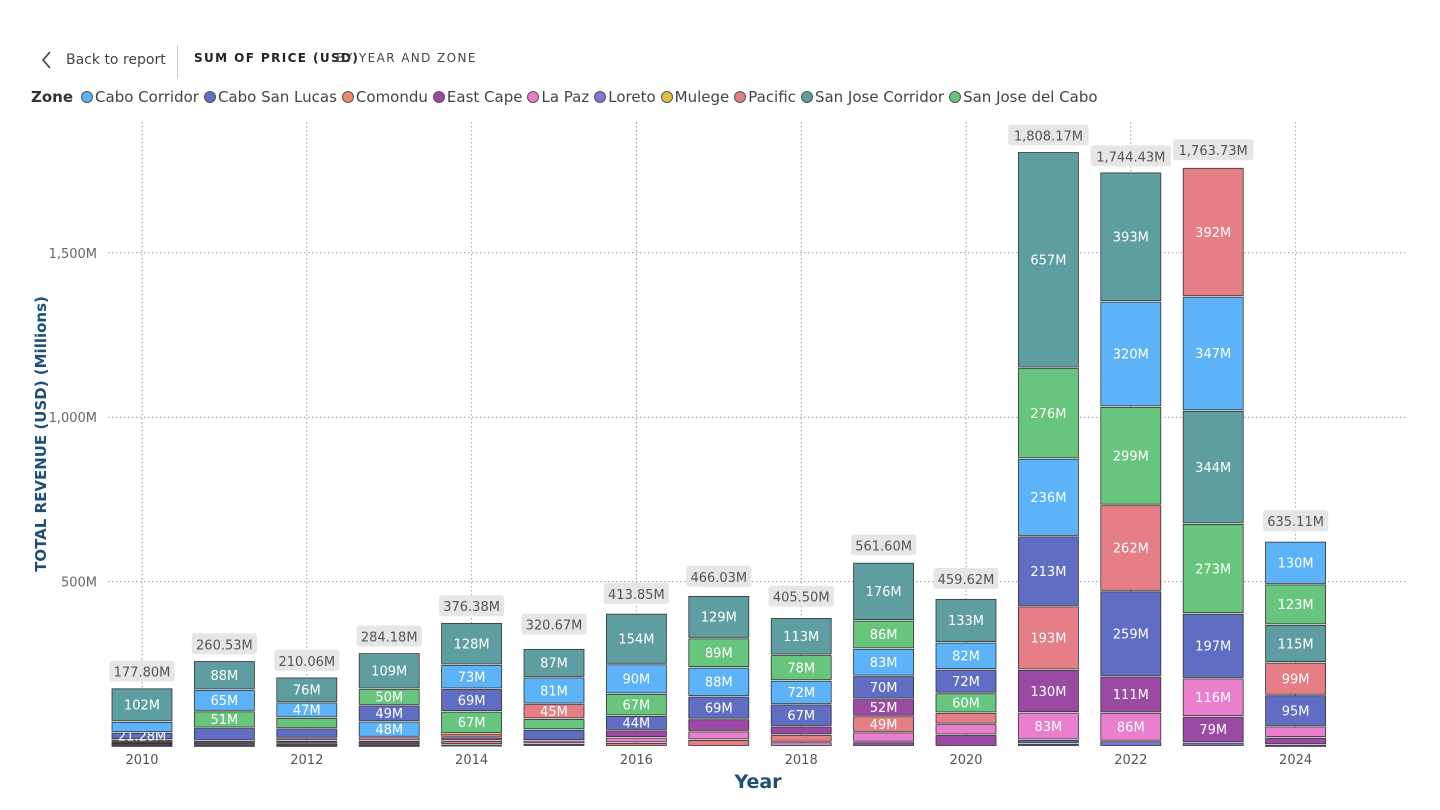 The image size is (1440, 810). What do you see at coordinates (177, 62) in the screenshot?
I see `header-divider` at bounding box center [177, 62].